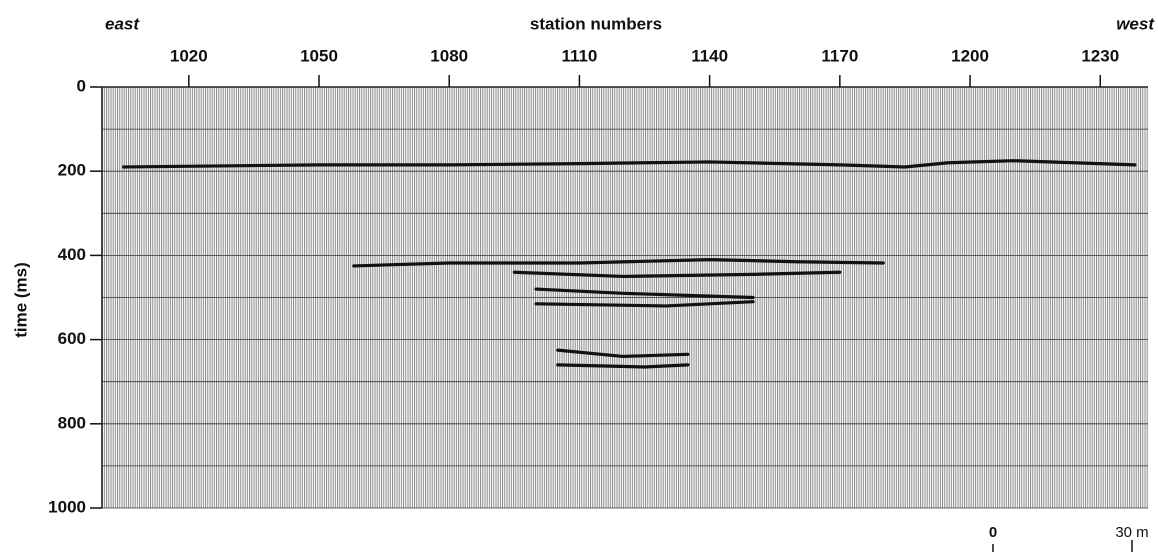  What do you see at coordinates (1131, 532) in the screenshot?
I see `scale-label: 30 m` at bounding box center [1131, 532].